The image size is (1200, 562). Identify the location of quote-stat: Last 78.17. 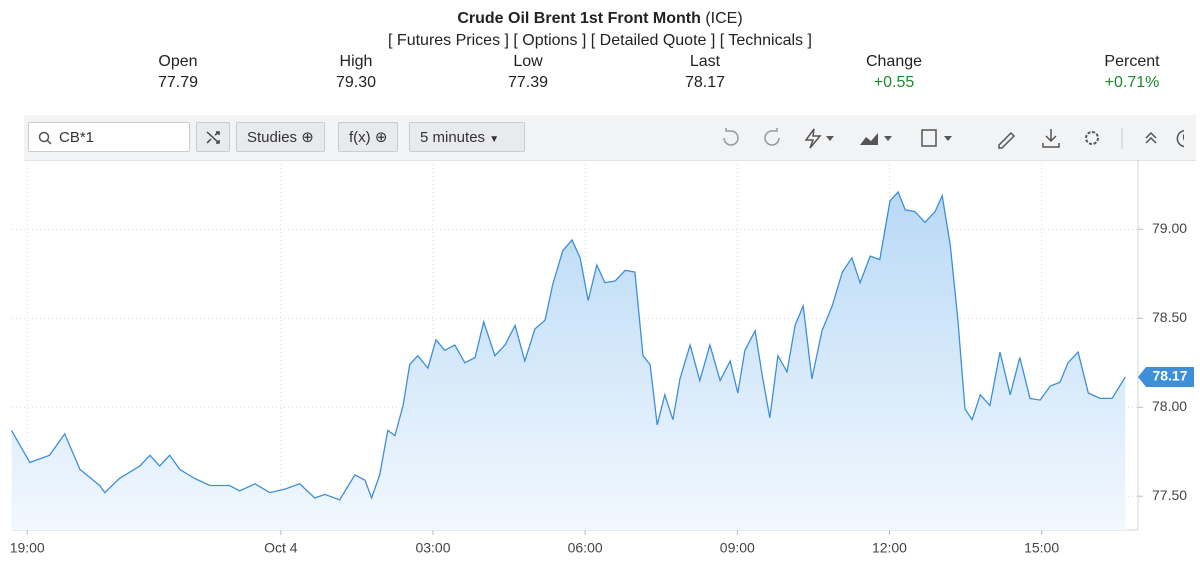
(705, 74).